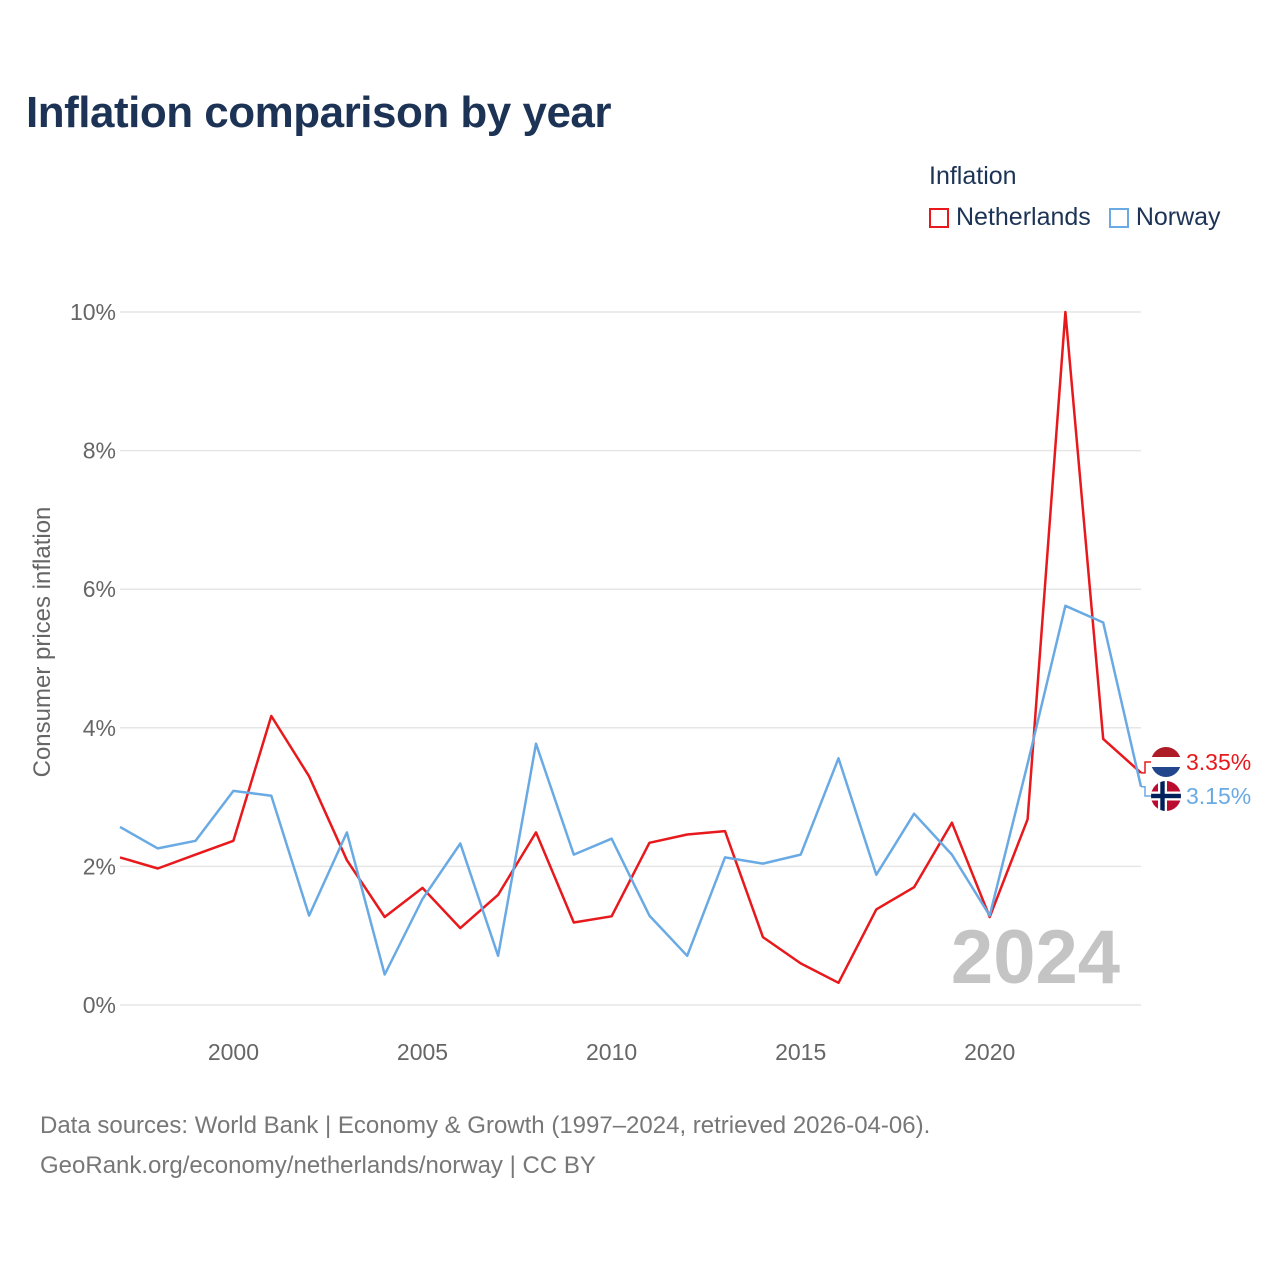 This screenshot has height=1280, width=1280. What do you see at coordinates (939, 217) in the screenshot?
I see `legend-swatch-netherlands` at bounding box center [939, 217].